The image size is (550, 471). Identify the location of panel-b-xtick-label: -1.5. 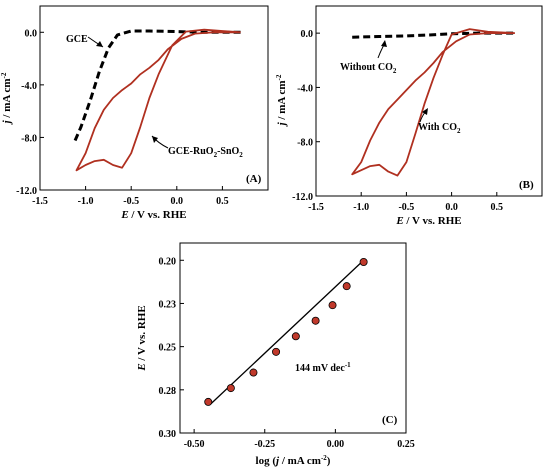
(316, 207).